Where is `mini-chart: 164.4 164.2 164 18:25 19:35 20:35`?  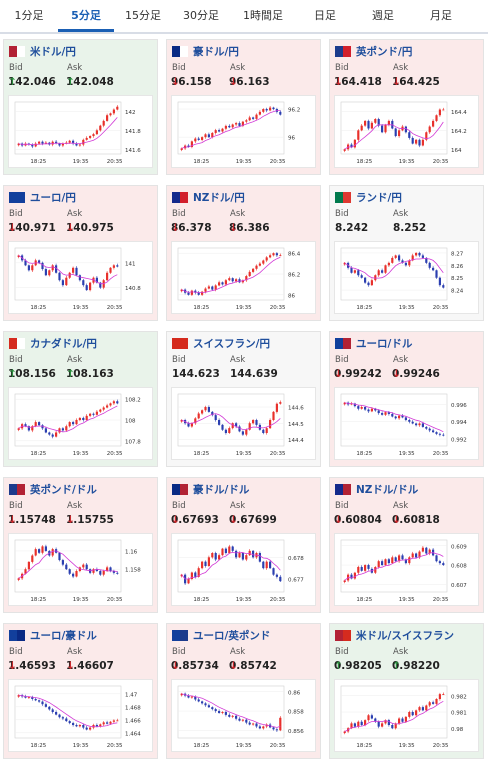
mini-chart: 164.4 164.2 164 18:25 19:35 20:35 is located at coordinates (406, 131).